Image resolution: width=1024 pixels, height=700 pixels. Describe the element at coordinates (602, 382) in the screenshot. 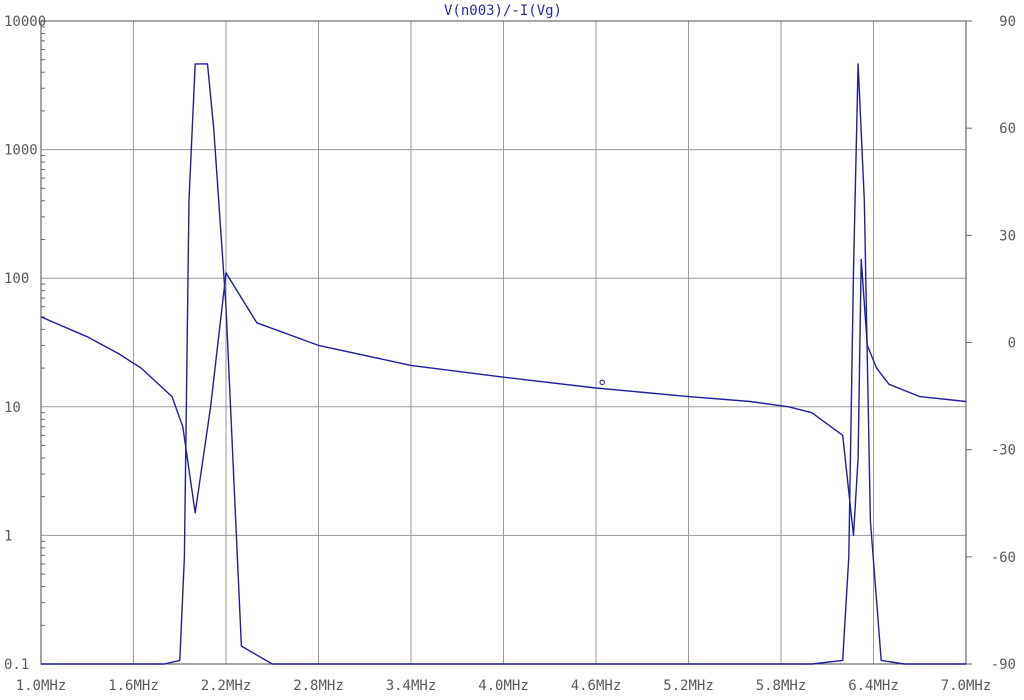

I see `cursor-marker` at that location.